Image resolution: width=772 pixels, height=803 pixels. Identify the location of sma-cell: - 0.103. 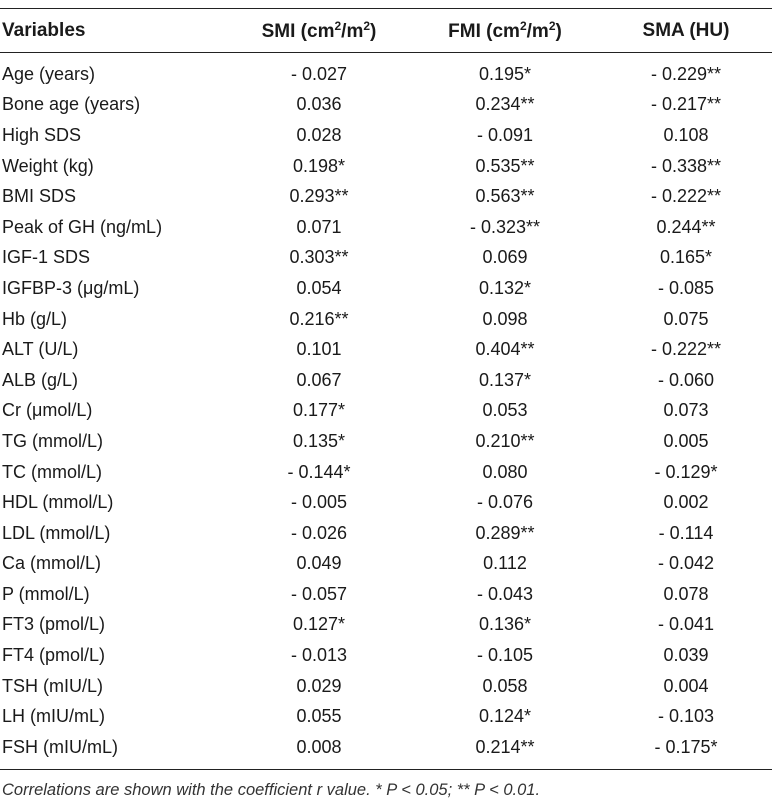
(686, 716).